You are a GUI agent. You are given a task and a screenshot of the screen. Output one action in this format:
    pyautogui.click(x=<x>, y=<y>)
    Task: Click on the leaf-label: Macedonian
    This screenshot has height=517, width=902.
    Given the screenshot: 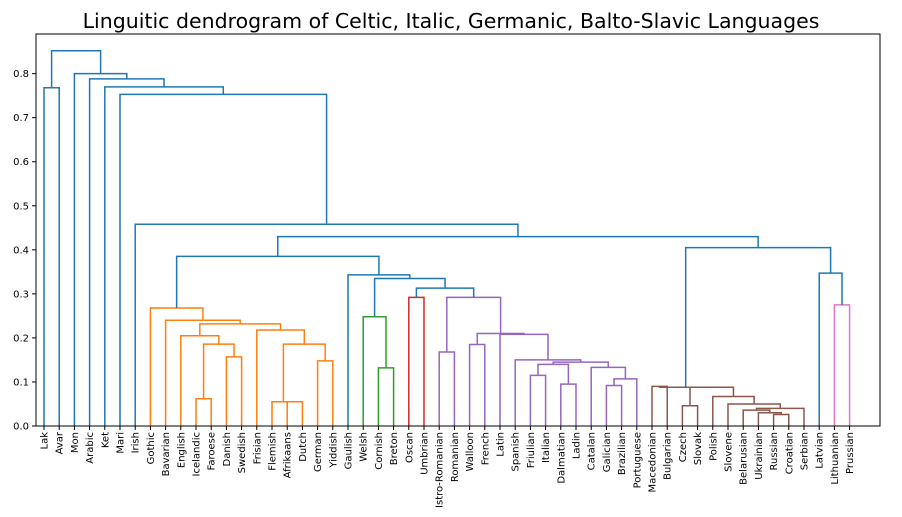 What is the action you would take?
    pyautogui.click(x=653, y=462)
    